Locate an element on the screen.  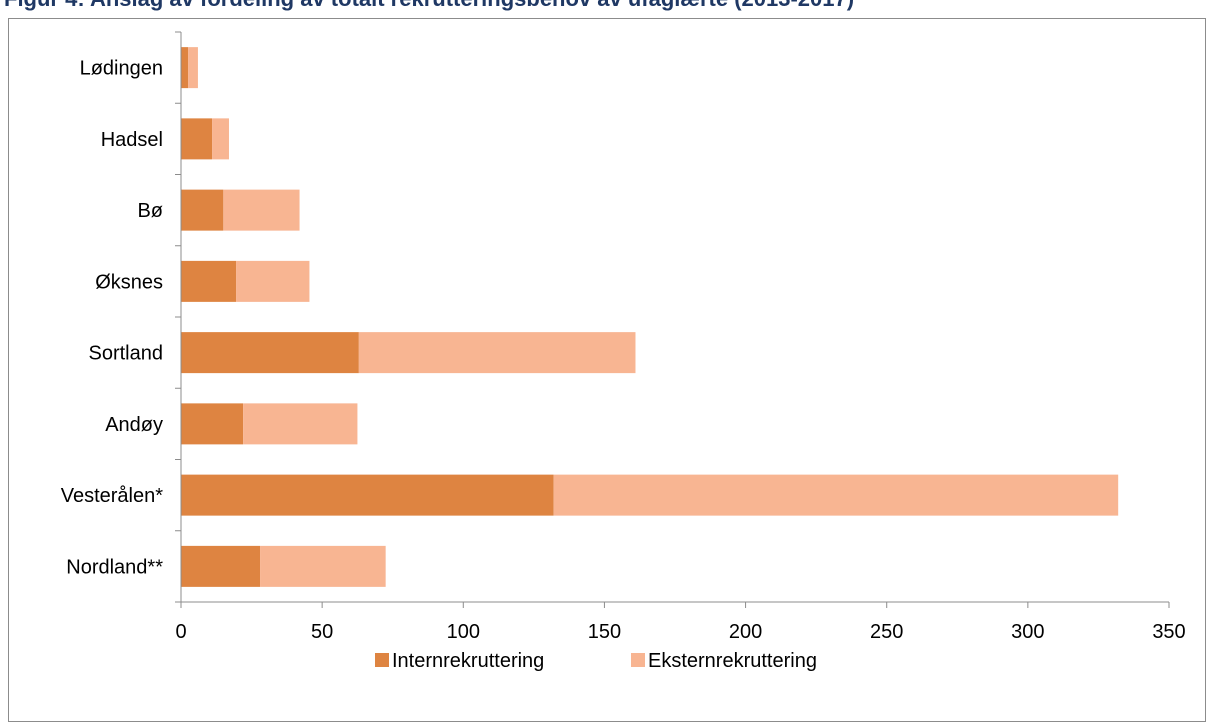
x-tick-label-200: 200 is located at coordinates (745, 632).